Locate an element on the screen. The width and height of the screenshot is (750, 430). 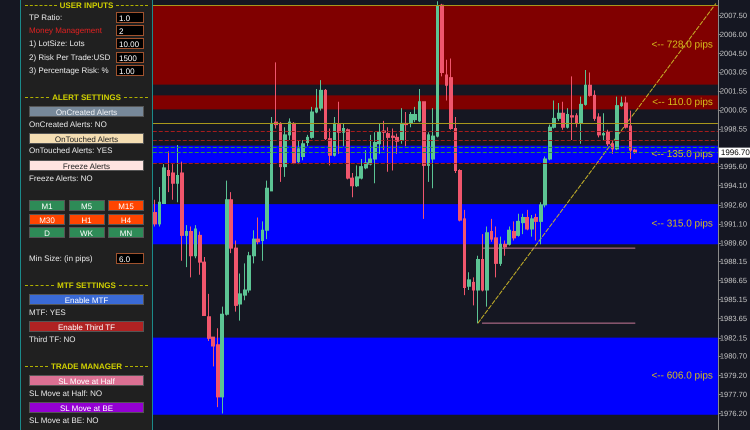
text: MTF: YES is located at coordinates (47, 312).